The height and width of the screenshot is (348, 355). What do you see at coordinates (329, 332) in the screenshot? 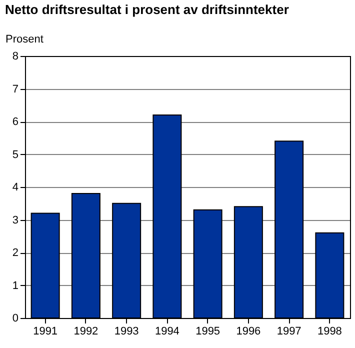
I see `x-tick-label: 1998` at bounding box center [329, 332].